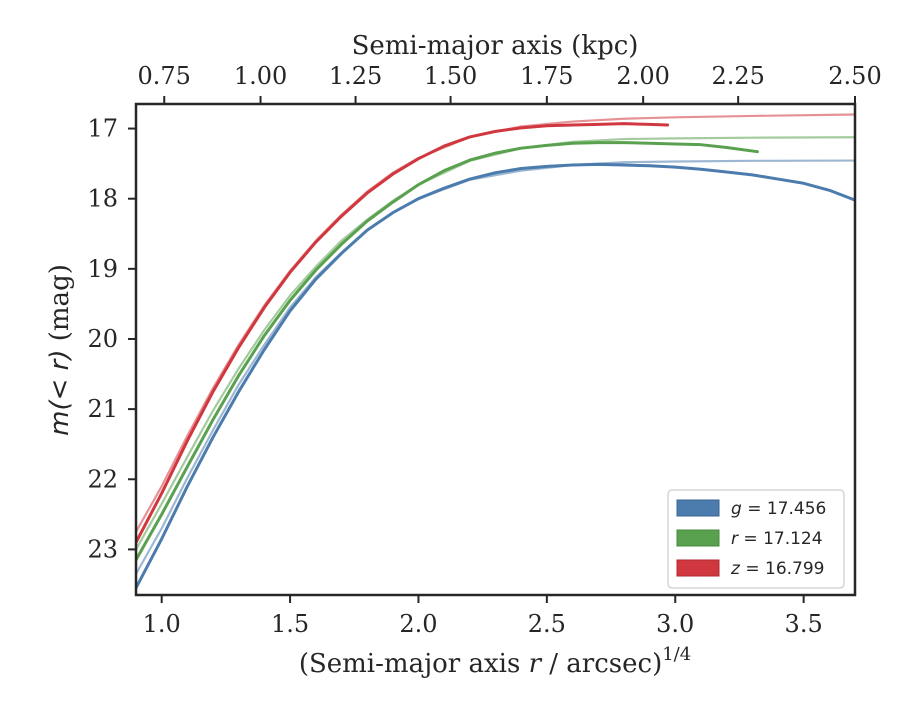 This screenshot has height=705, width=900. I want to click on legend-swatch-r, so click(698, 538).